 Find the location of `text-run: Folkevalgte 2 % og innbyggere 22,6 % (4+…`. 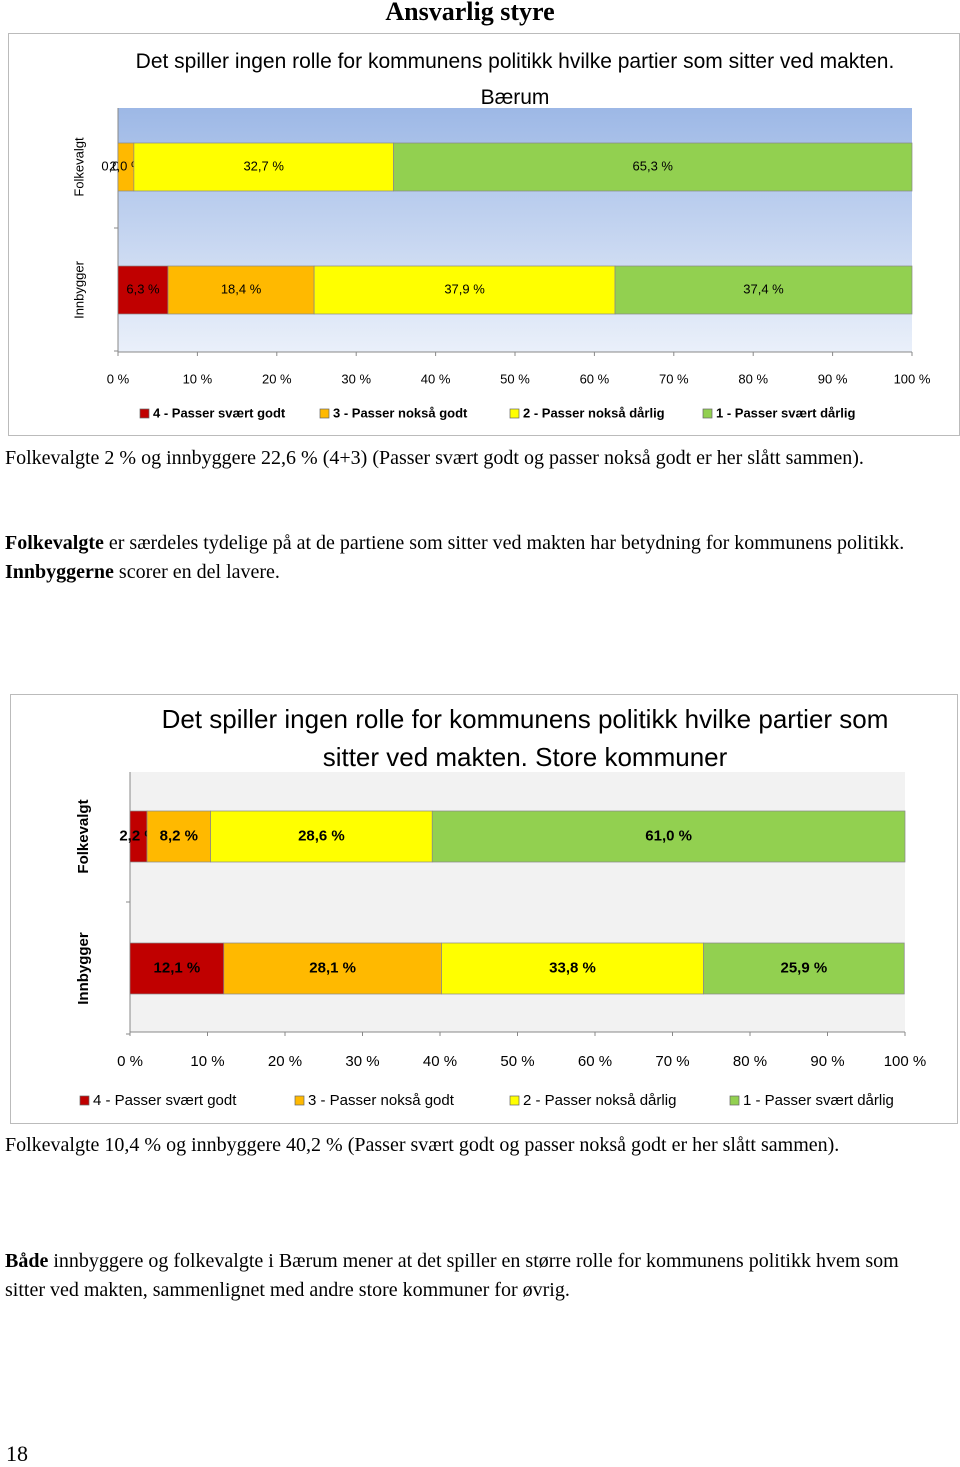

text-run: Folkevalgte 2 % og innbyggere 22,6 % (4+… is located at coordinates (434, 458).